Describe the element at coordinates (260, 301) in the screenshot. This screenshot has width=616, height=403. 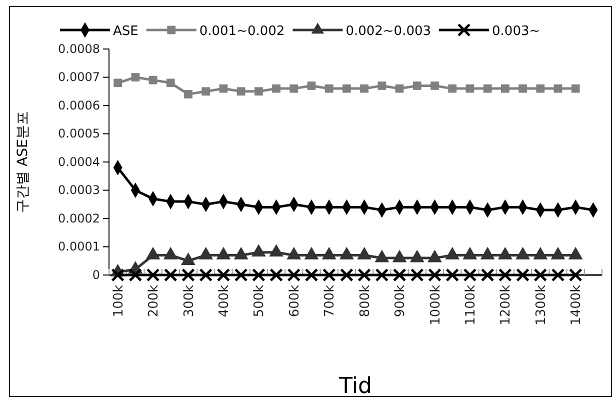
I see `x-tick-label: 500k` at that location.